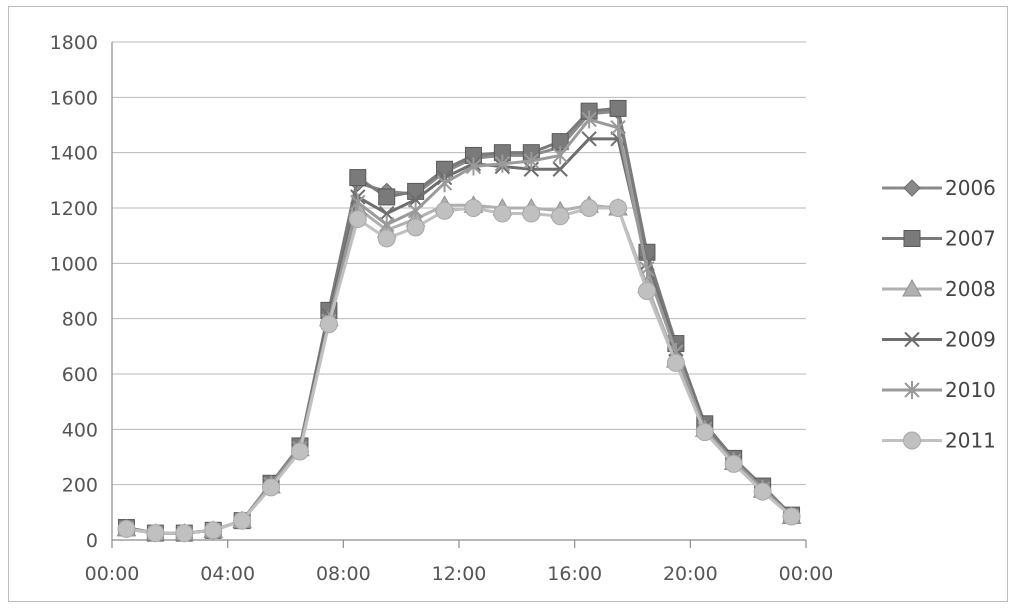  Describe the element at coordinates (970, 390) in the screenshot. I see `legend-label: 2010` at that location.